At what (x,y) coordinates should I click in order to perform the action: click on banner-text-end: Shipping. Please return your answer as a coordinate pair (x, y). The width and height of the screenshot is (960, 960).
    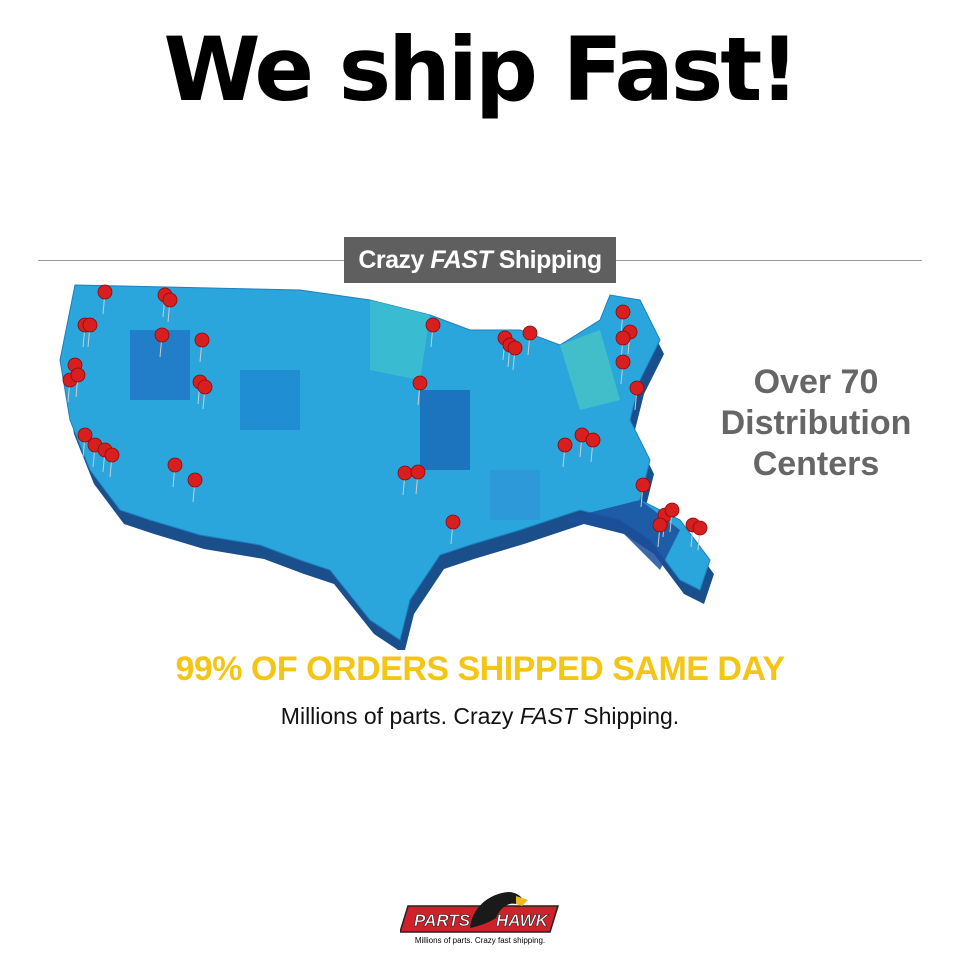
    Looking at the image, I should click on (547, 260).